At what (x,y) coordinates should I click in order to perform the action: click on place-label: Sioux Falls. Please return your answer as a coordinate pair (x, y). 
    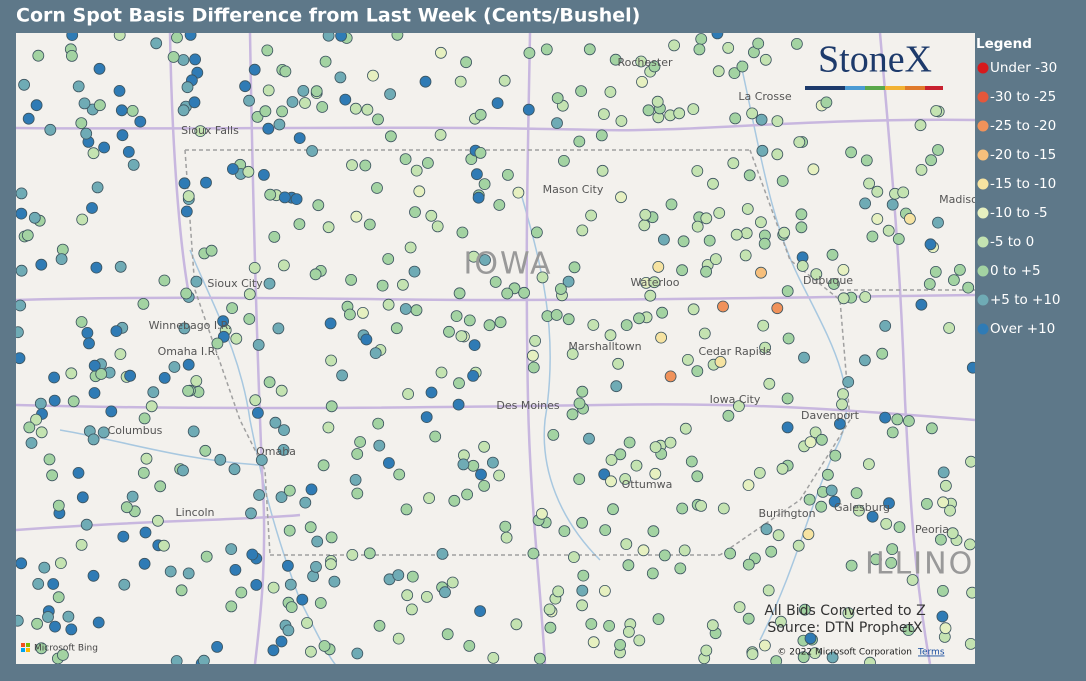
    Looking at the image, I should click on (210, 130).